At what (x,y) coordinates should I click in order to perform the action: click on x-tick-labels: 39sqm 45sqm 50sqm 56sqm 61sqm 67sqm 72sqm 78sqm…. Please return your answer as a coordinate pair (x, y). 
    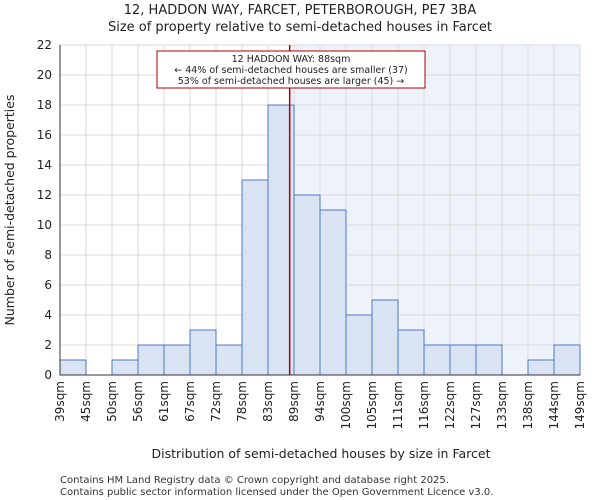
    Looking at the image, I should click on (320, 405).